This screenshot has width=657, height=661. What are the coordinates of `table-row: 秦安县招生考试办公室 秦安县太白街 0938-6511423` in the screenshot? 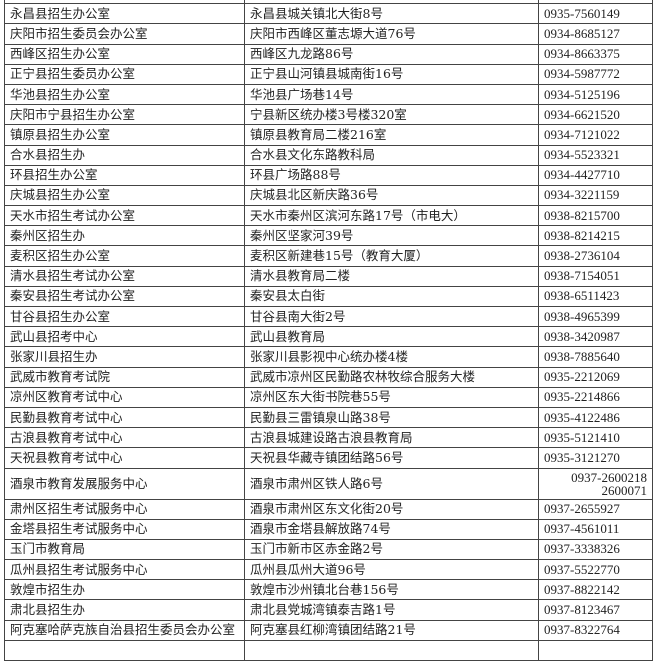 It's located at (328, 296).